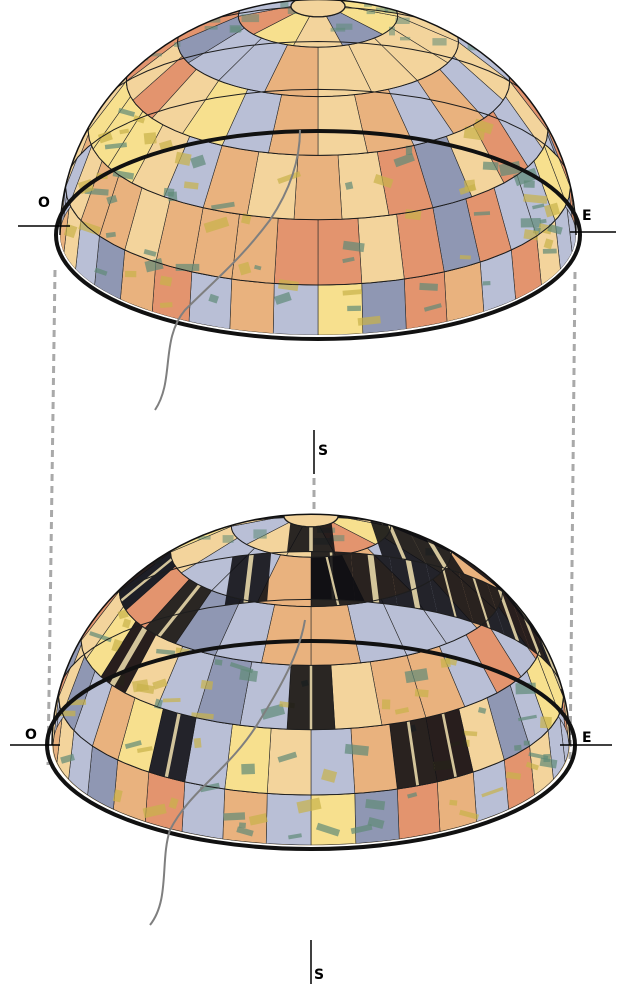  What do you see at coordinates (318, 9) in the screenshot?
I see `zenith-disc` at bounding box center [318, 9].